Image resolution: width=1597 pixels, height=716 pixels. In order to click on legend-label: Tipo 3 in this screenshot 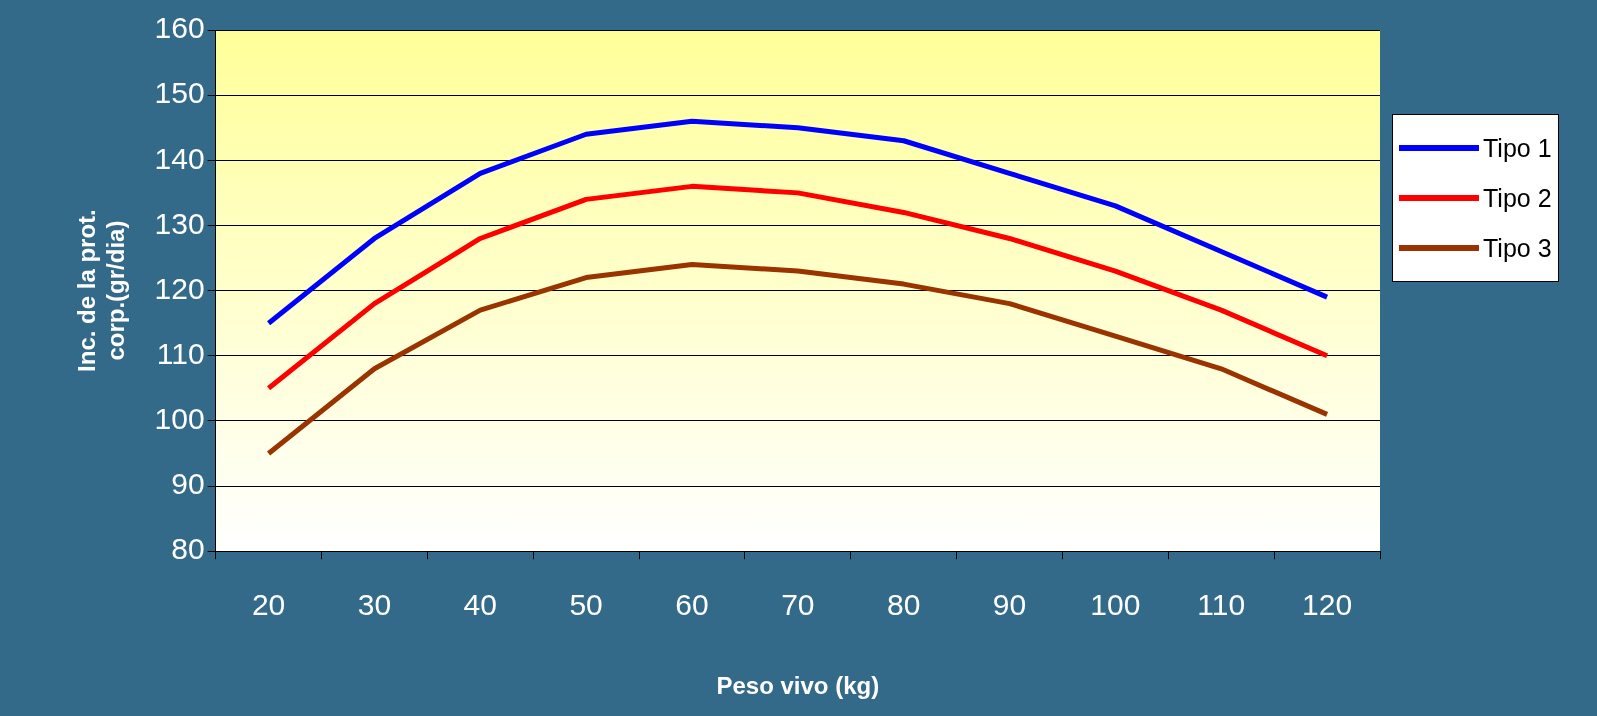, I will do `click(1517, 248)`.